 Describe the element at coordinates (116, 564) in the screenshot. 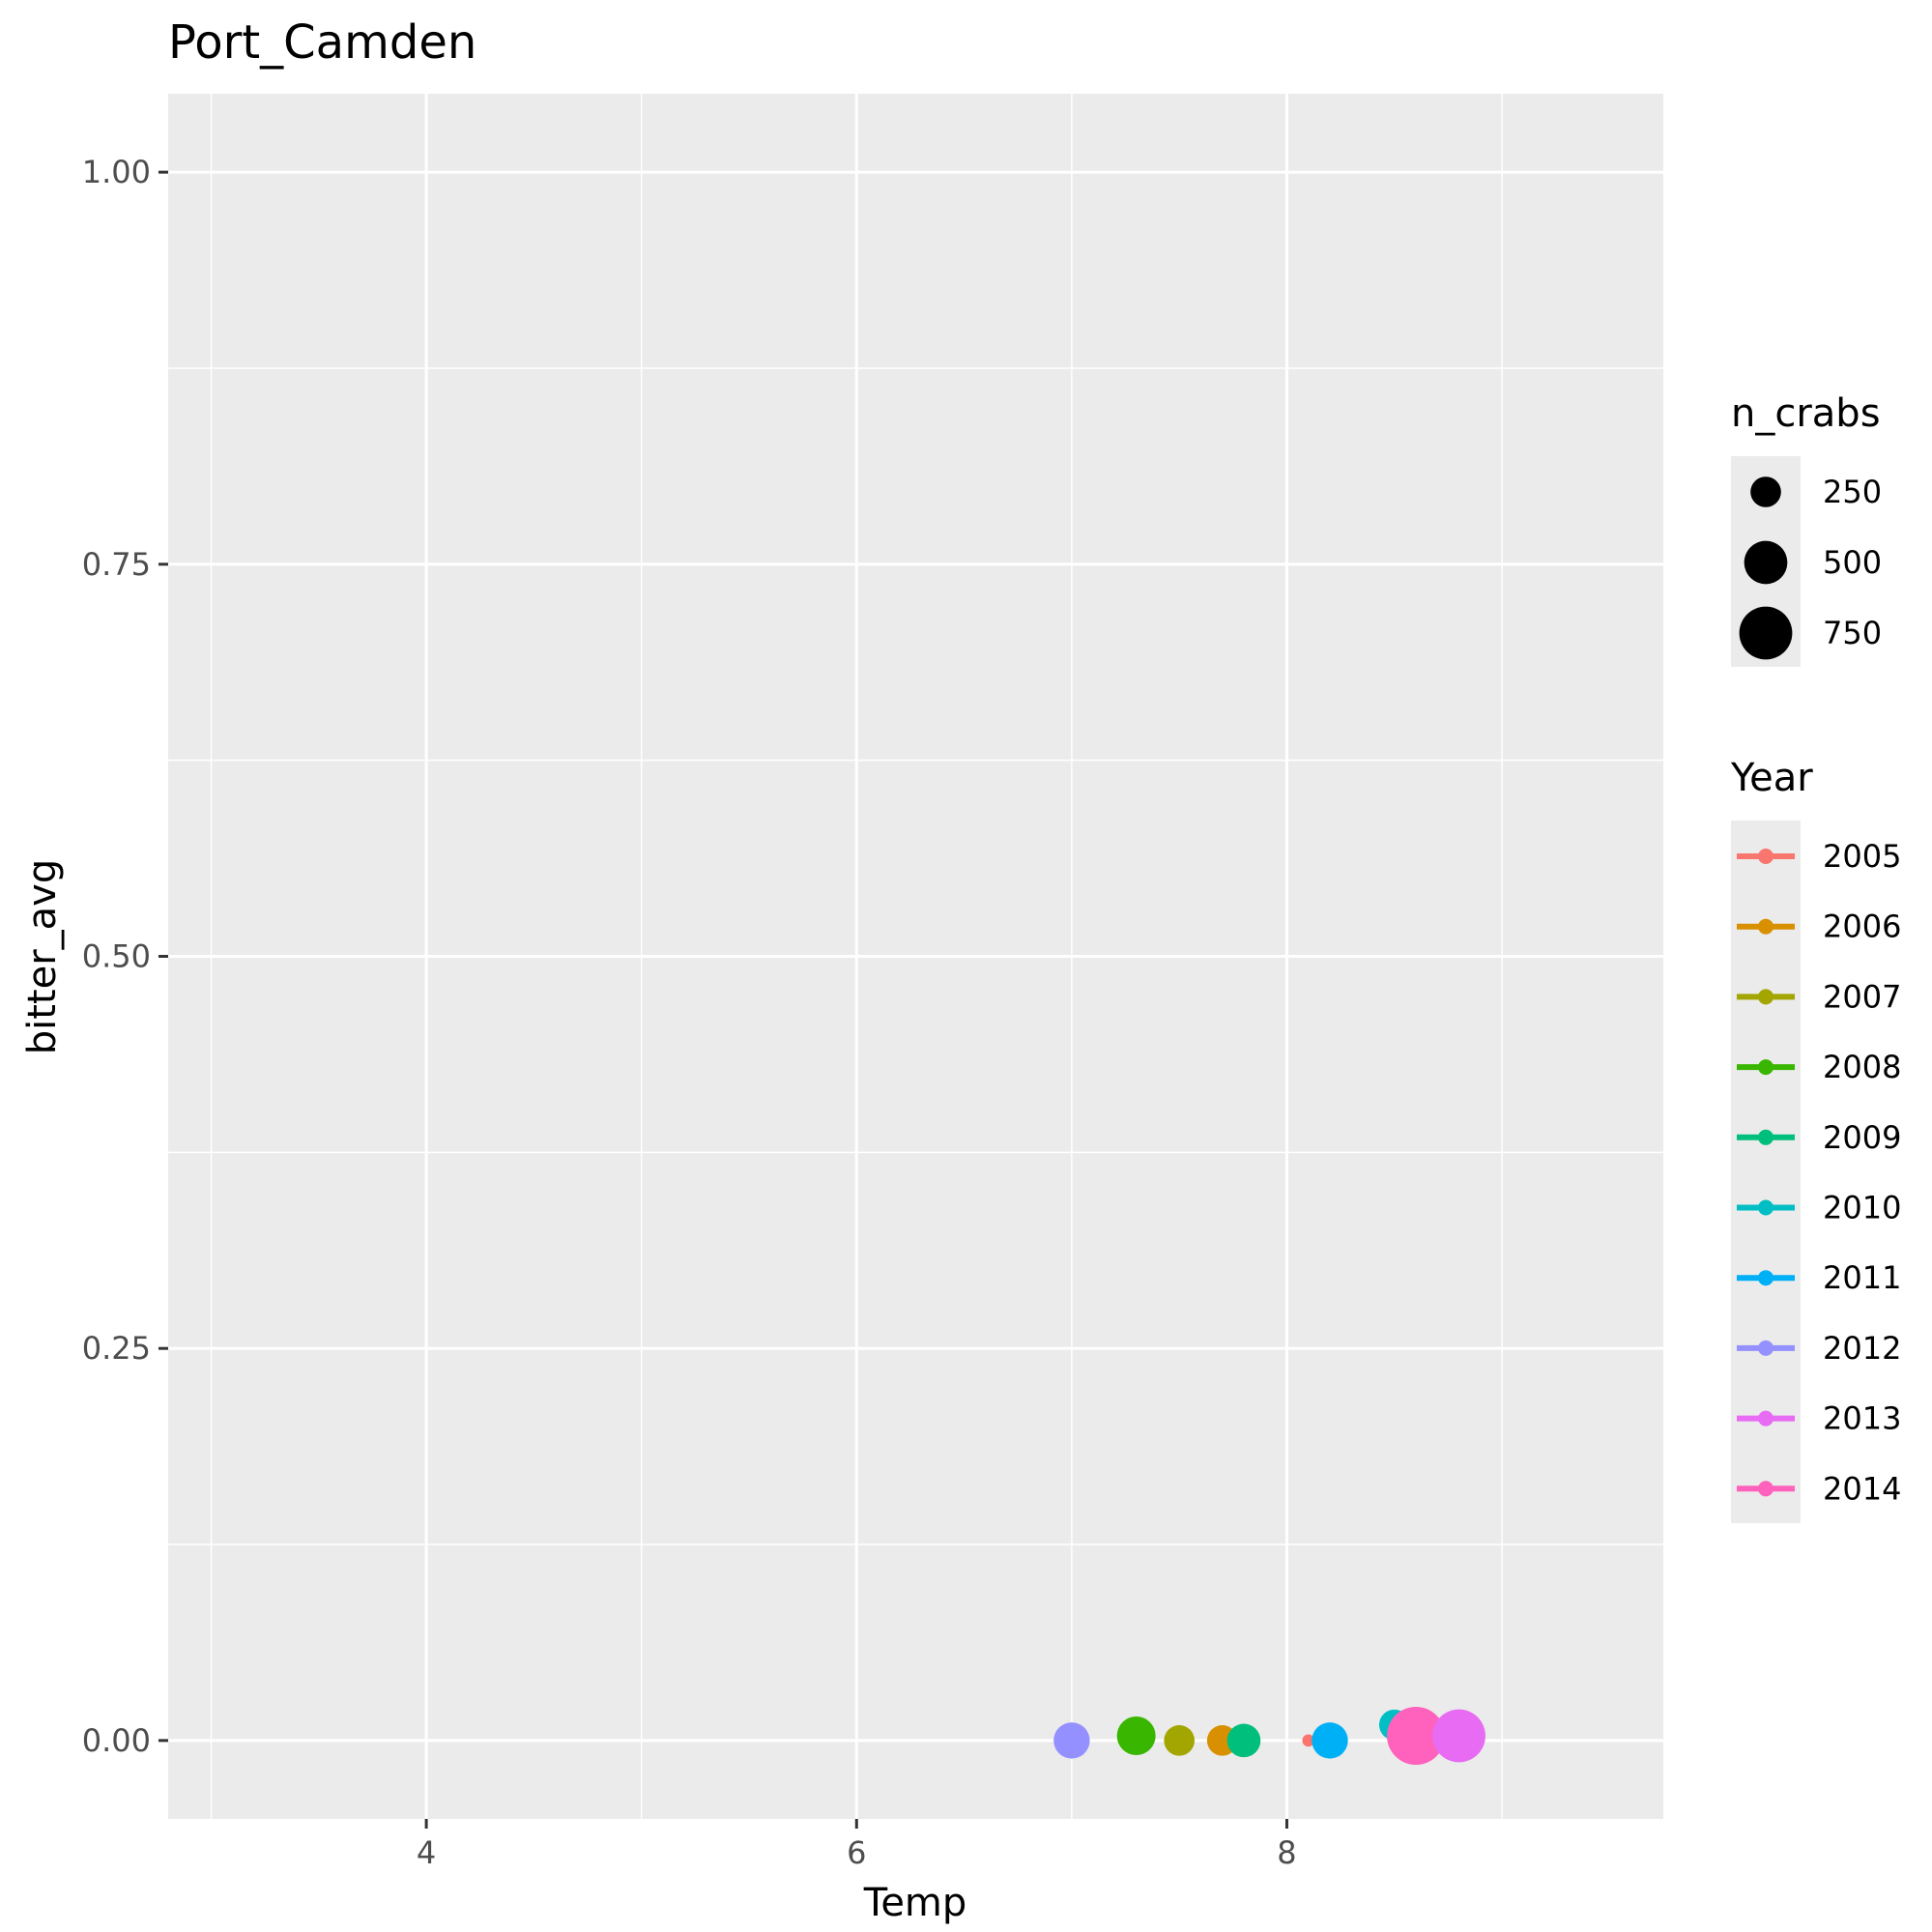

I see `y-tick-label: 0.75` at that location.